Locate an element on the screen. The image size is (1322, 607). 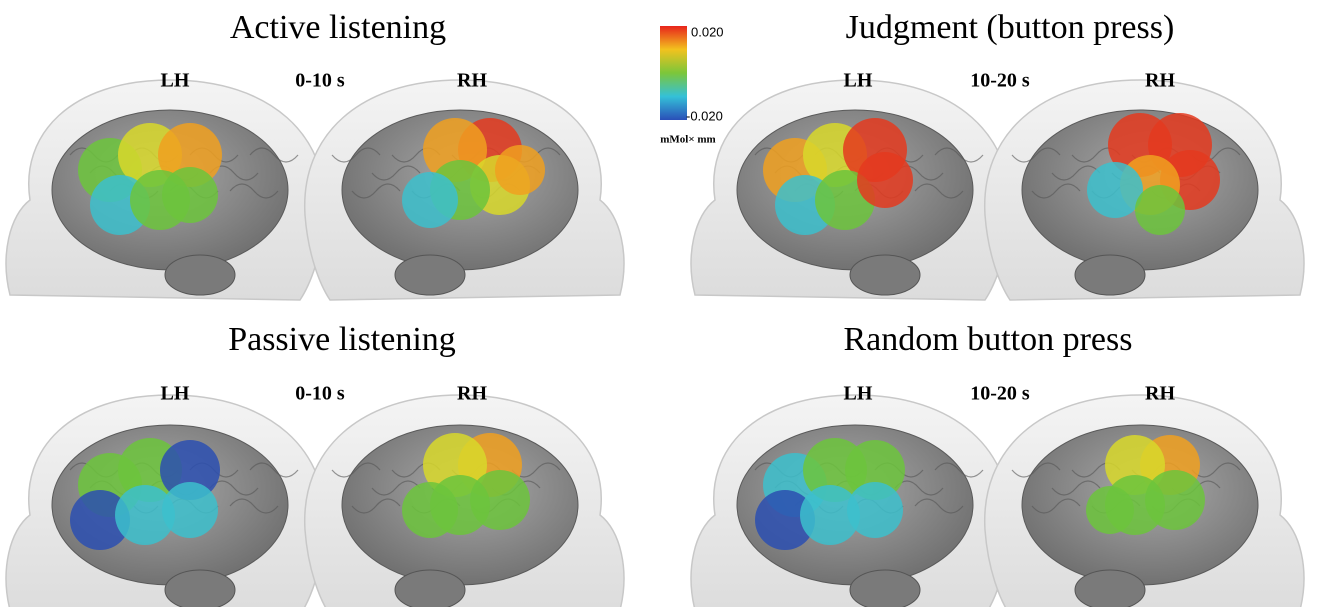
colorbar-max: 0.020 is located at coordinates (707, 31).